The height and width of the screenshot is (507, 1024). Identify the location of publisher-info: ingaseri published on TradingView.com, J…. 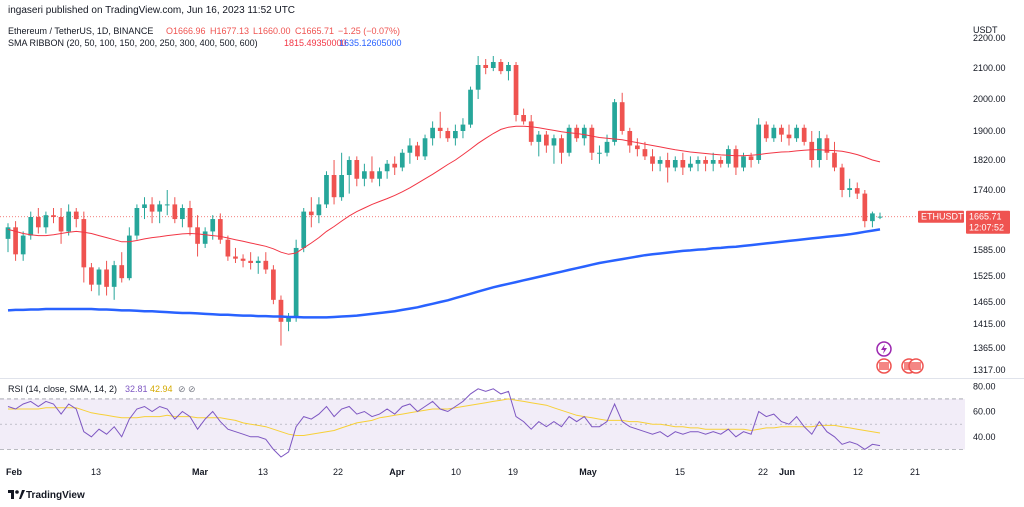
(151, 10).